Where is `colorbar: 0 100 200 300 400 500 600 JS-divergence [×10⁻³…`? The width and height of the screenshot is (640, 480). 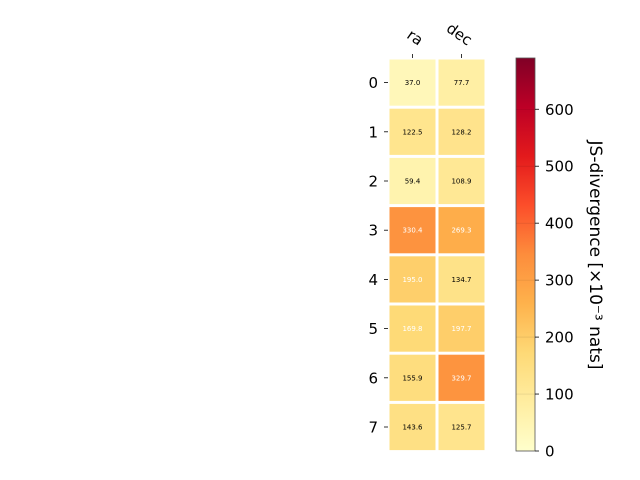
colorbar: 0 100 200 300 400 500 600 JS-divergence [×10⁻³… is located at coordinates (560, 259).